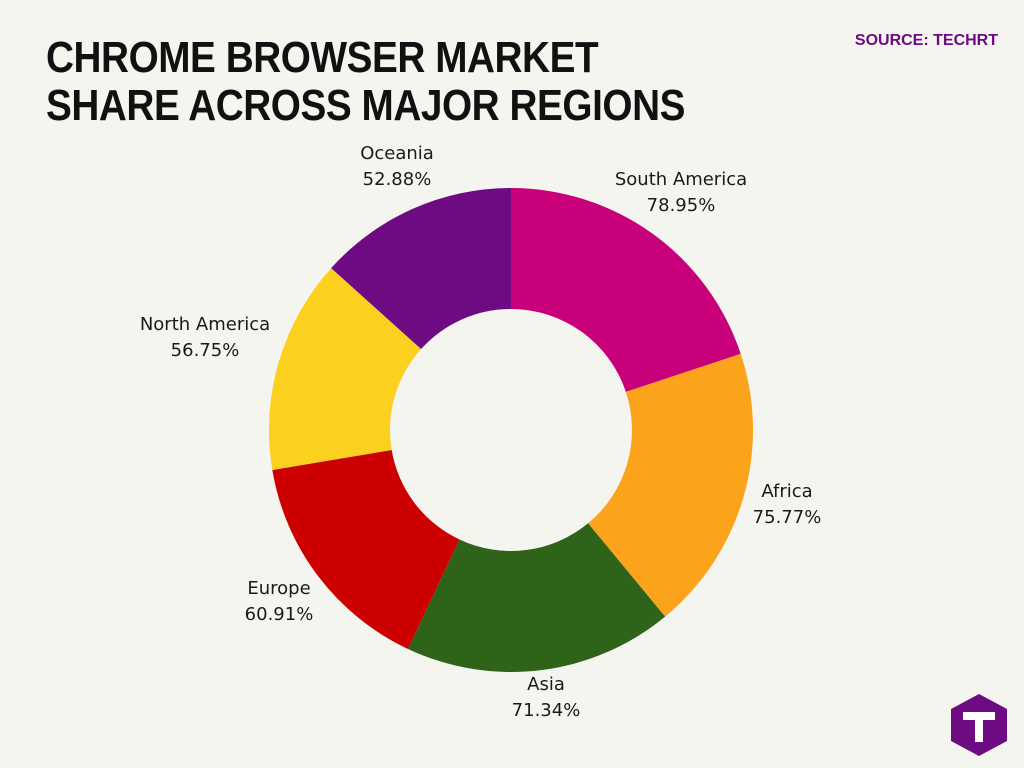  Describe the element at coordinates (536, 597) in the screenshot. I see `slice-asia` at that location.